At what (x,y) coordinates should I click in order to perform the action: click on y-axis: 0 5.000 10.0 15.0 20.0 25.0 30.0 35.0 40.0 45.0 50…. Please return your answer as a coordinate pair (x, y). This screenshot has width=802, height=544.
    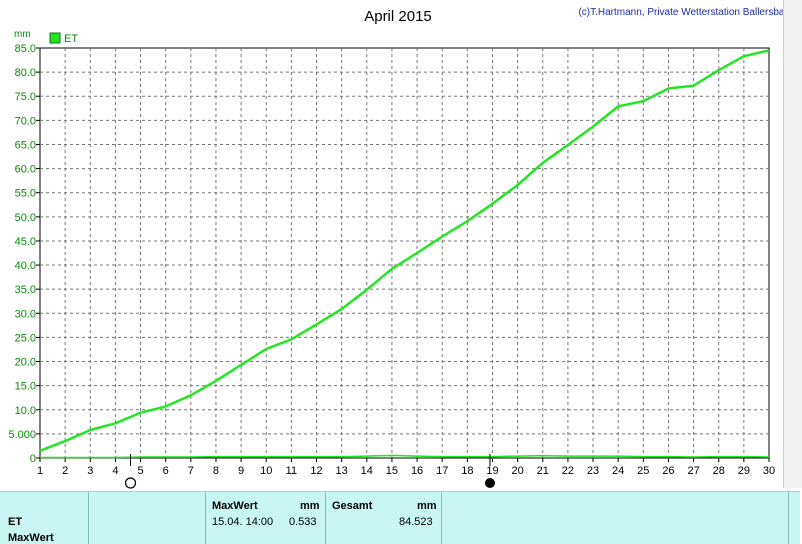
    Looking at the image, I should click on (24, 254).